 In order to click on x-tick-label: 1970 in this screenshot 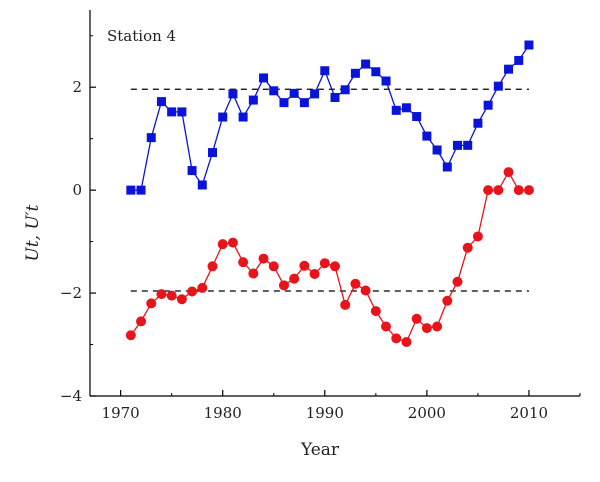, I will do `click(121, 413)`.